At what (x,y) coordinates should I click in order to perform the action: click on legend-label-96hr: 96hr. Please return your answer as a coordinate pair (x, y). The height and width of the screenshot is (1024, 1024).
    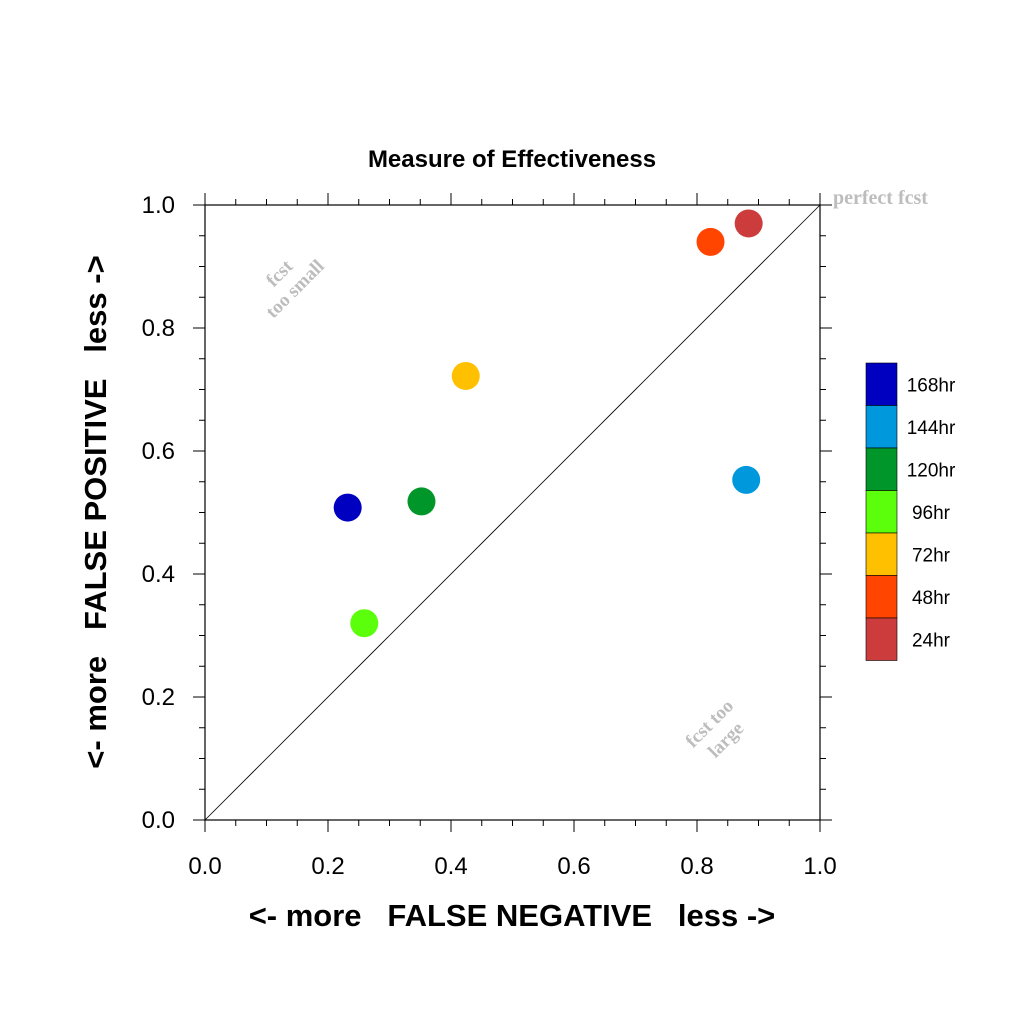
    Looking at the image, I should click on (931, 513).